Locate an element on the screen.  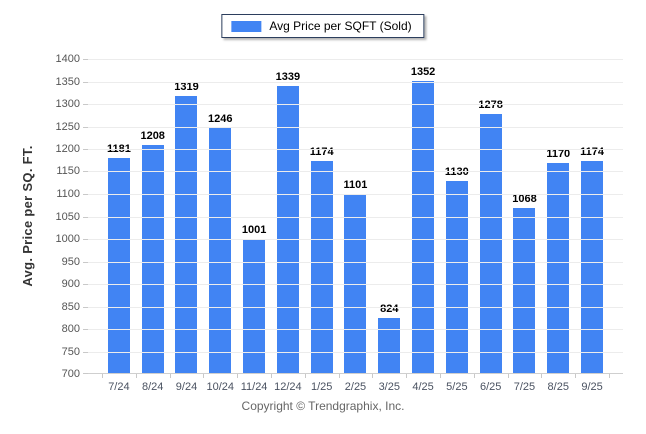
bar-value-label: 824 is located at coordinates (389, 309).